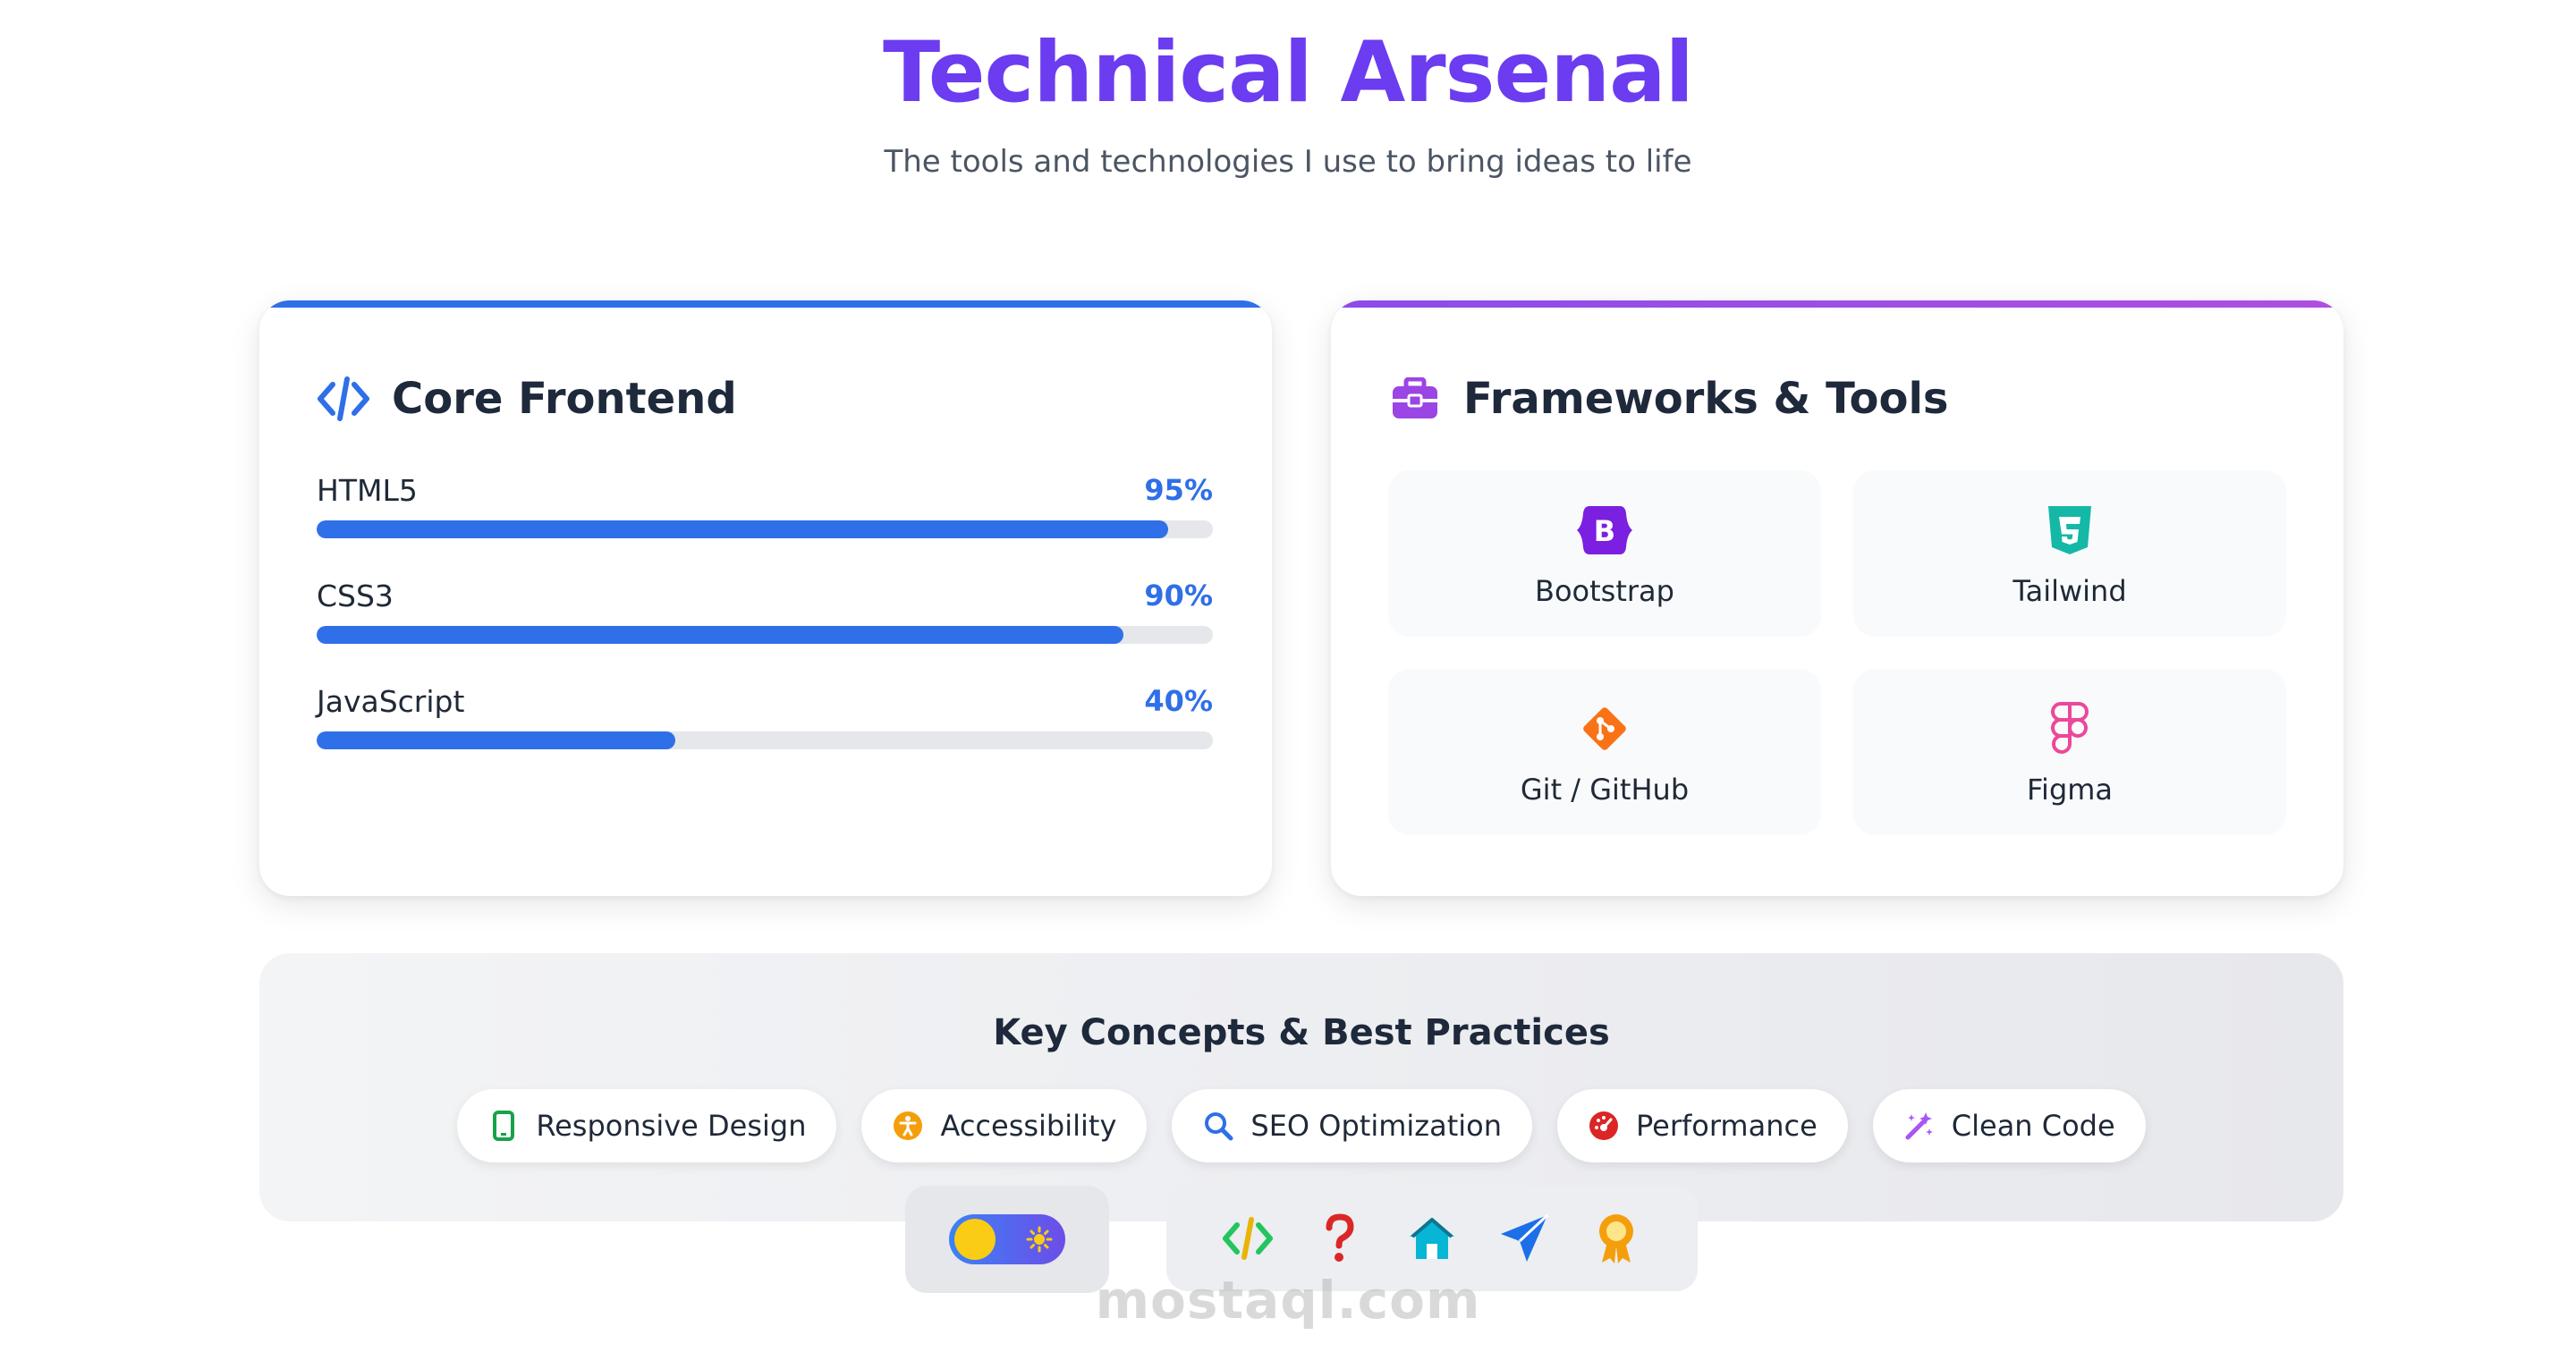  Describe the element at coordinates (975, 1239) in the screenshot. I see `toggle-knob` at that location.